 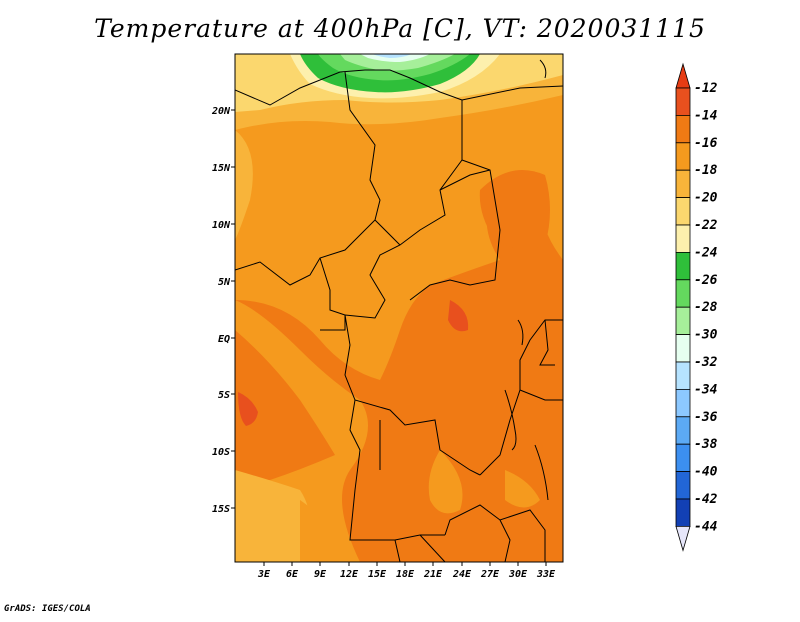 What do you see at coordinates (526, 280) in the screenshot?
I see `lakes` at bounding box center [526, 280].